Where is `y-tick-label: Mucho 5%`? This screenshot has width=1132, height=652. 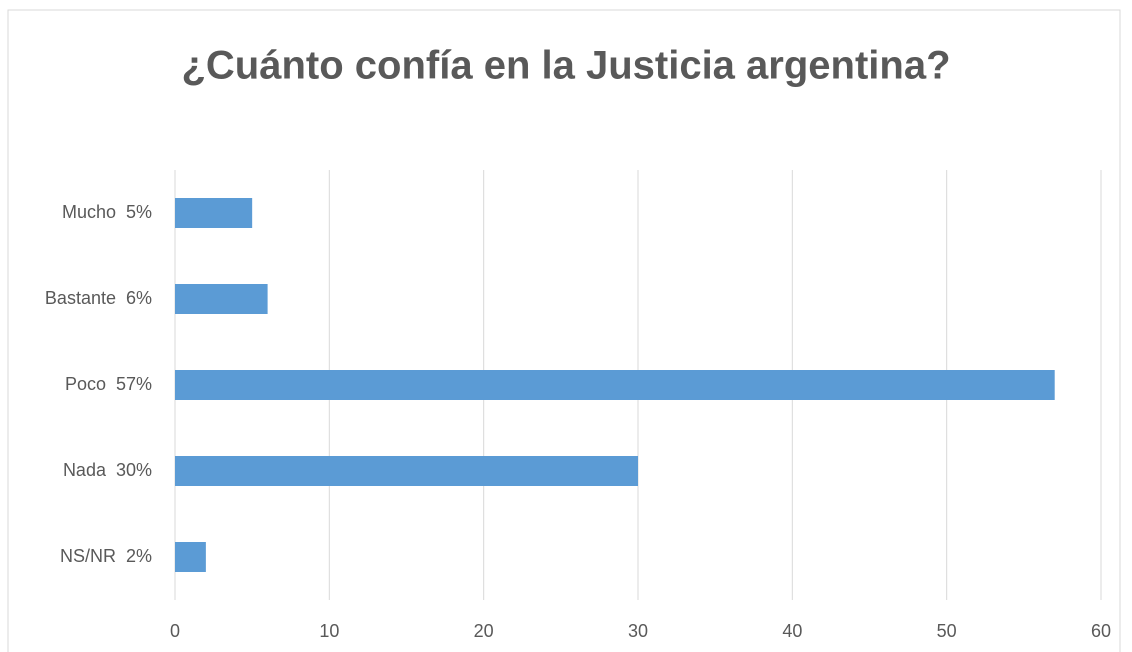 y-tick-label: Mucho 5% is located at coordinates (107, 212).